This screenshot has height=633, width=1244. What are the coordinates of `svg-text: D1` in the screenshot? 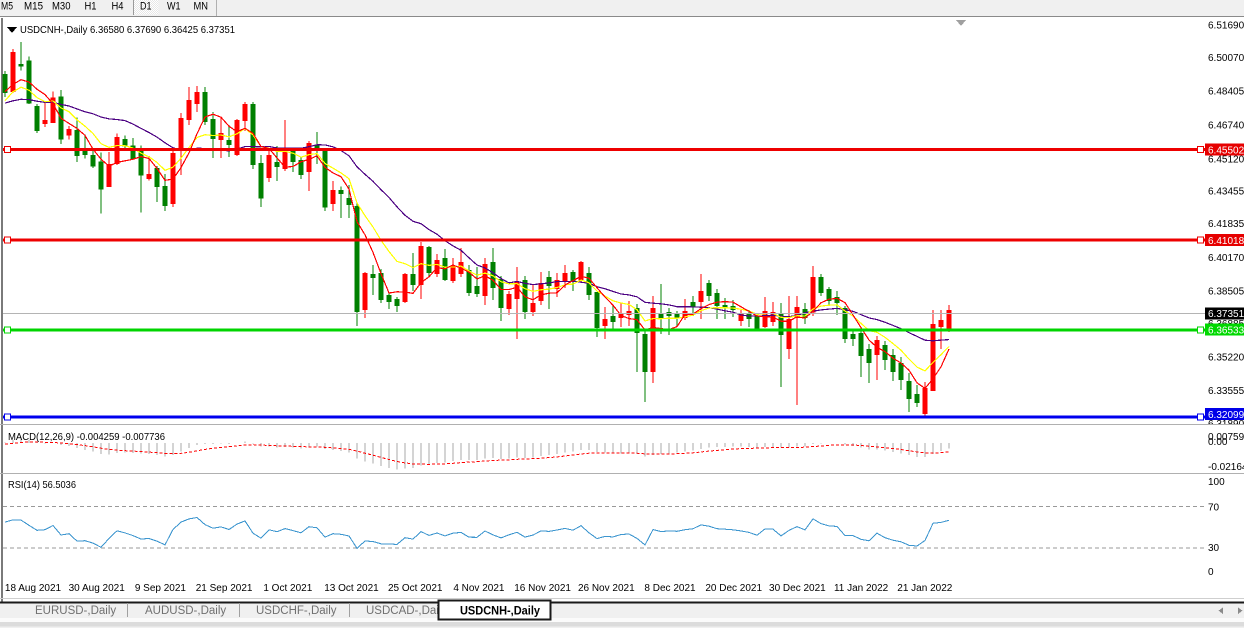 It's located at (146, 7).